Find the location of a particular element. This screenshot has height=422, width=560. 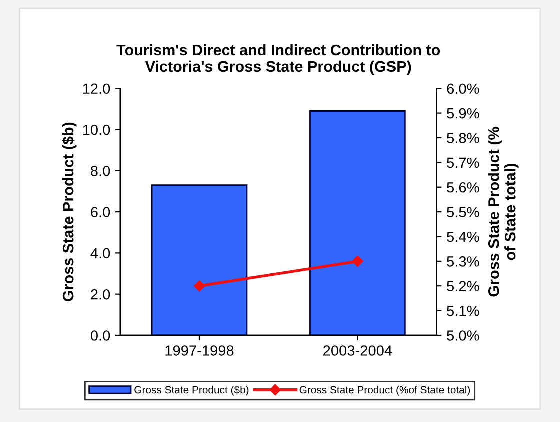

y-tick-label: 6.0 is located at coordinates (100, 212).